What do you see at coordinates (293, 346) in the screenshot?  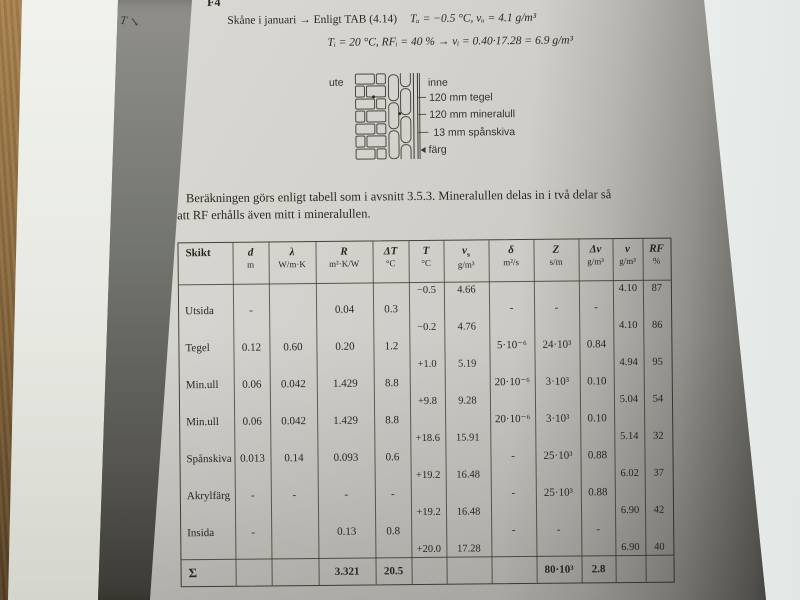 I see `layer-lambda: 0.60` at bounding box center [293, 346].